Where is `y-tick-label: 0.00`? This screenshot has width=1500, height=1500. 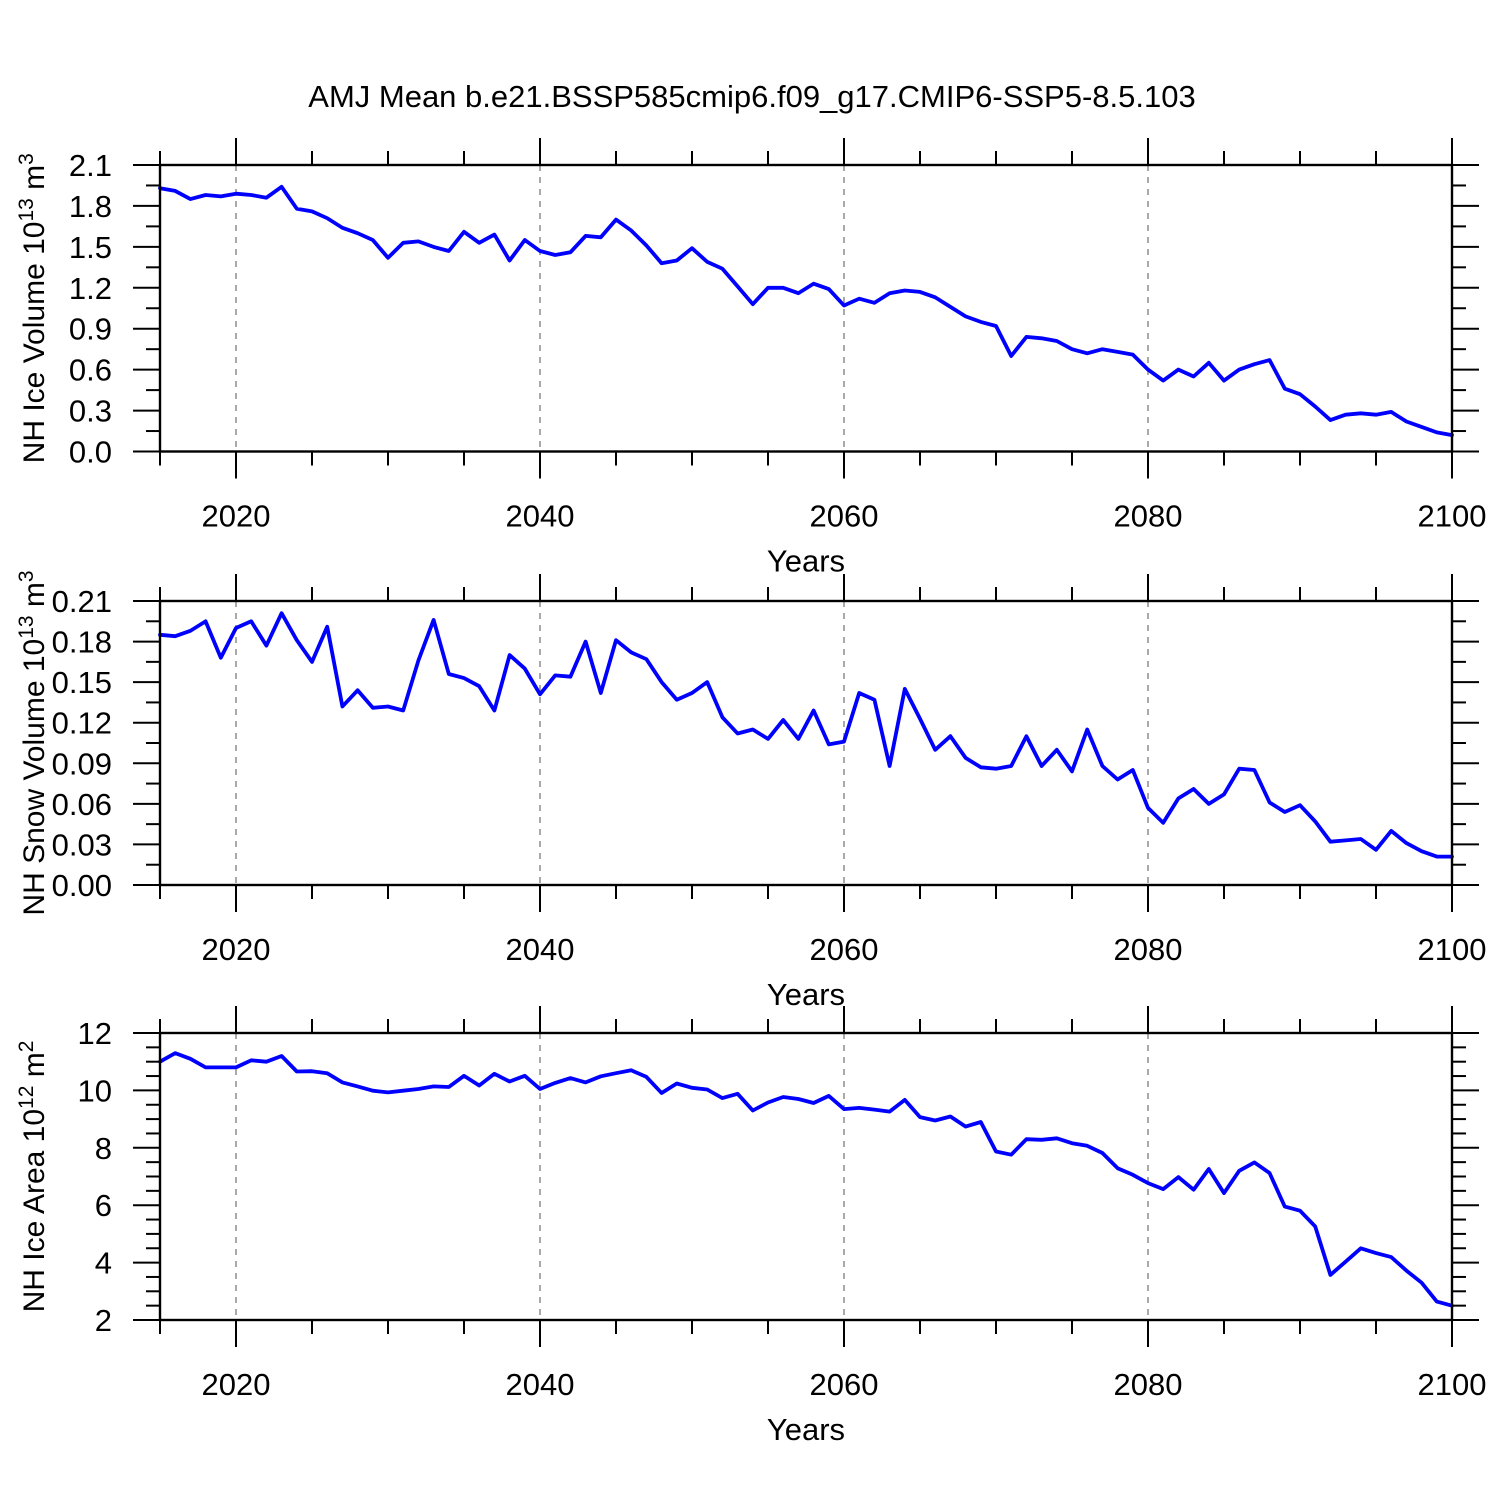 y-tick-label: 0.00 is located at coordinates (82, 885).